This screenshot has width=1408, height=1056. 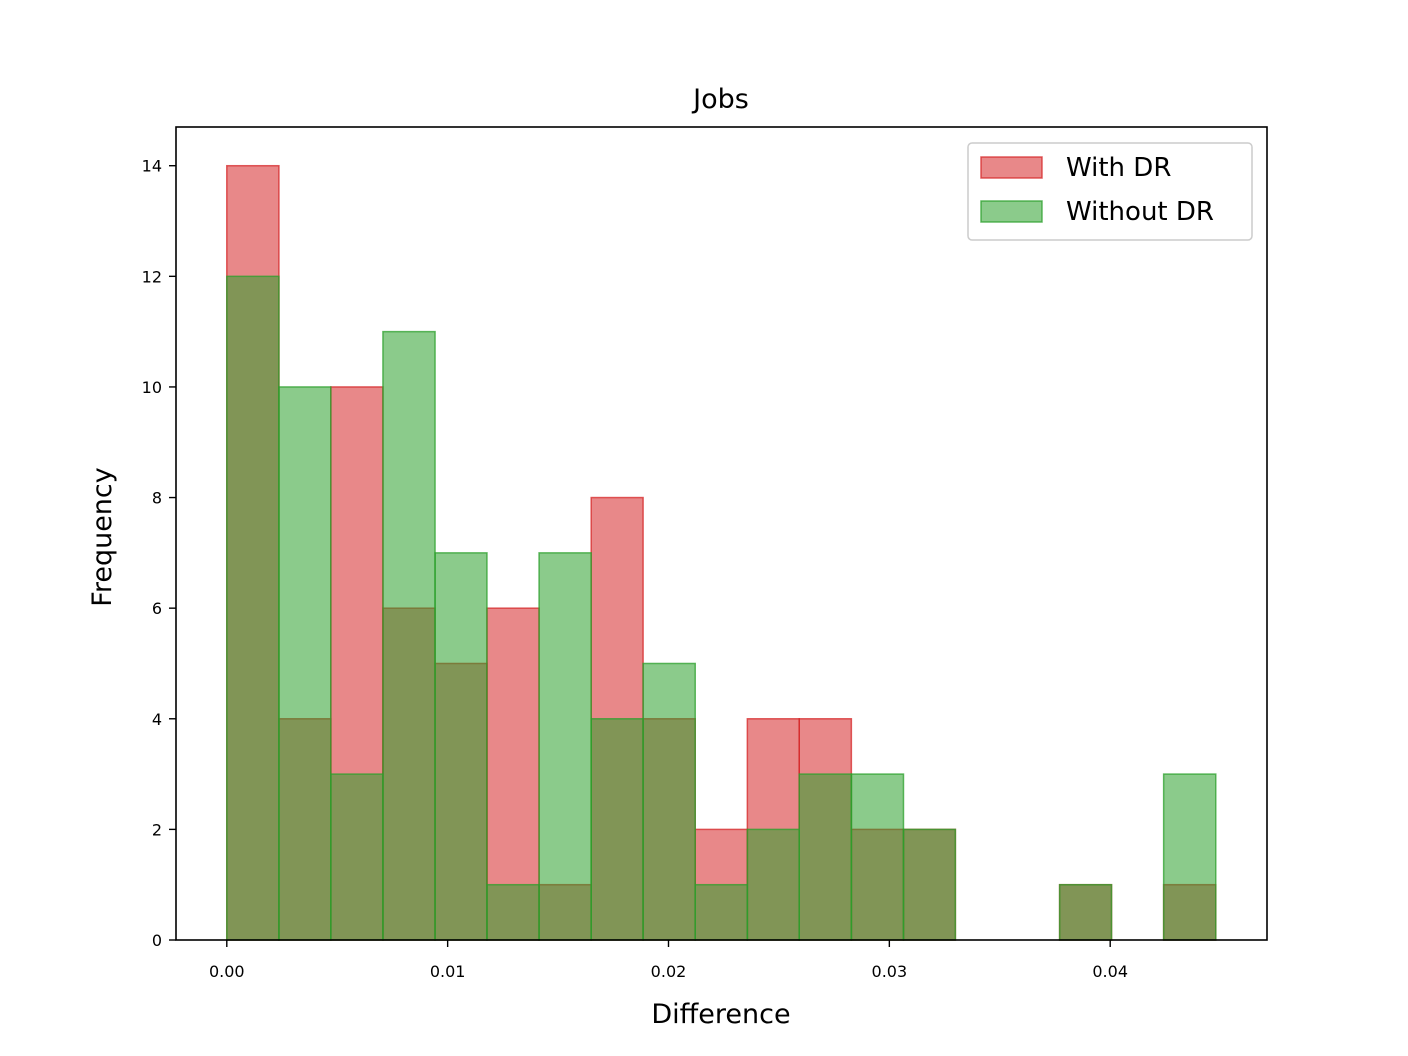 What do you see at coordinates (102, 537) in the screenshot?
I see `y-axis-label: Frequency` at bounding box center [102, 537].